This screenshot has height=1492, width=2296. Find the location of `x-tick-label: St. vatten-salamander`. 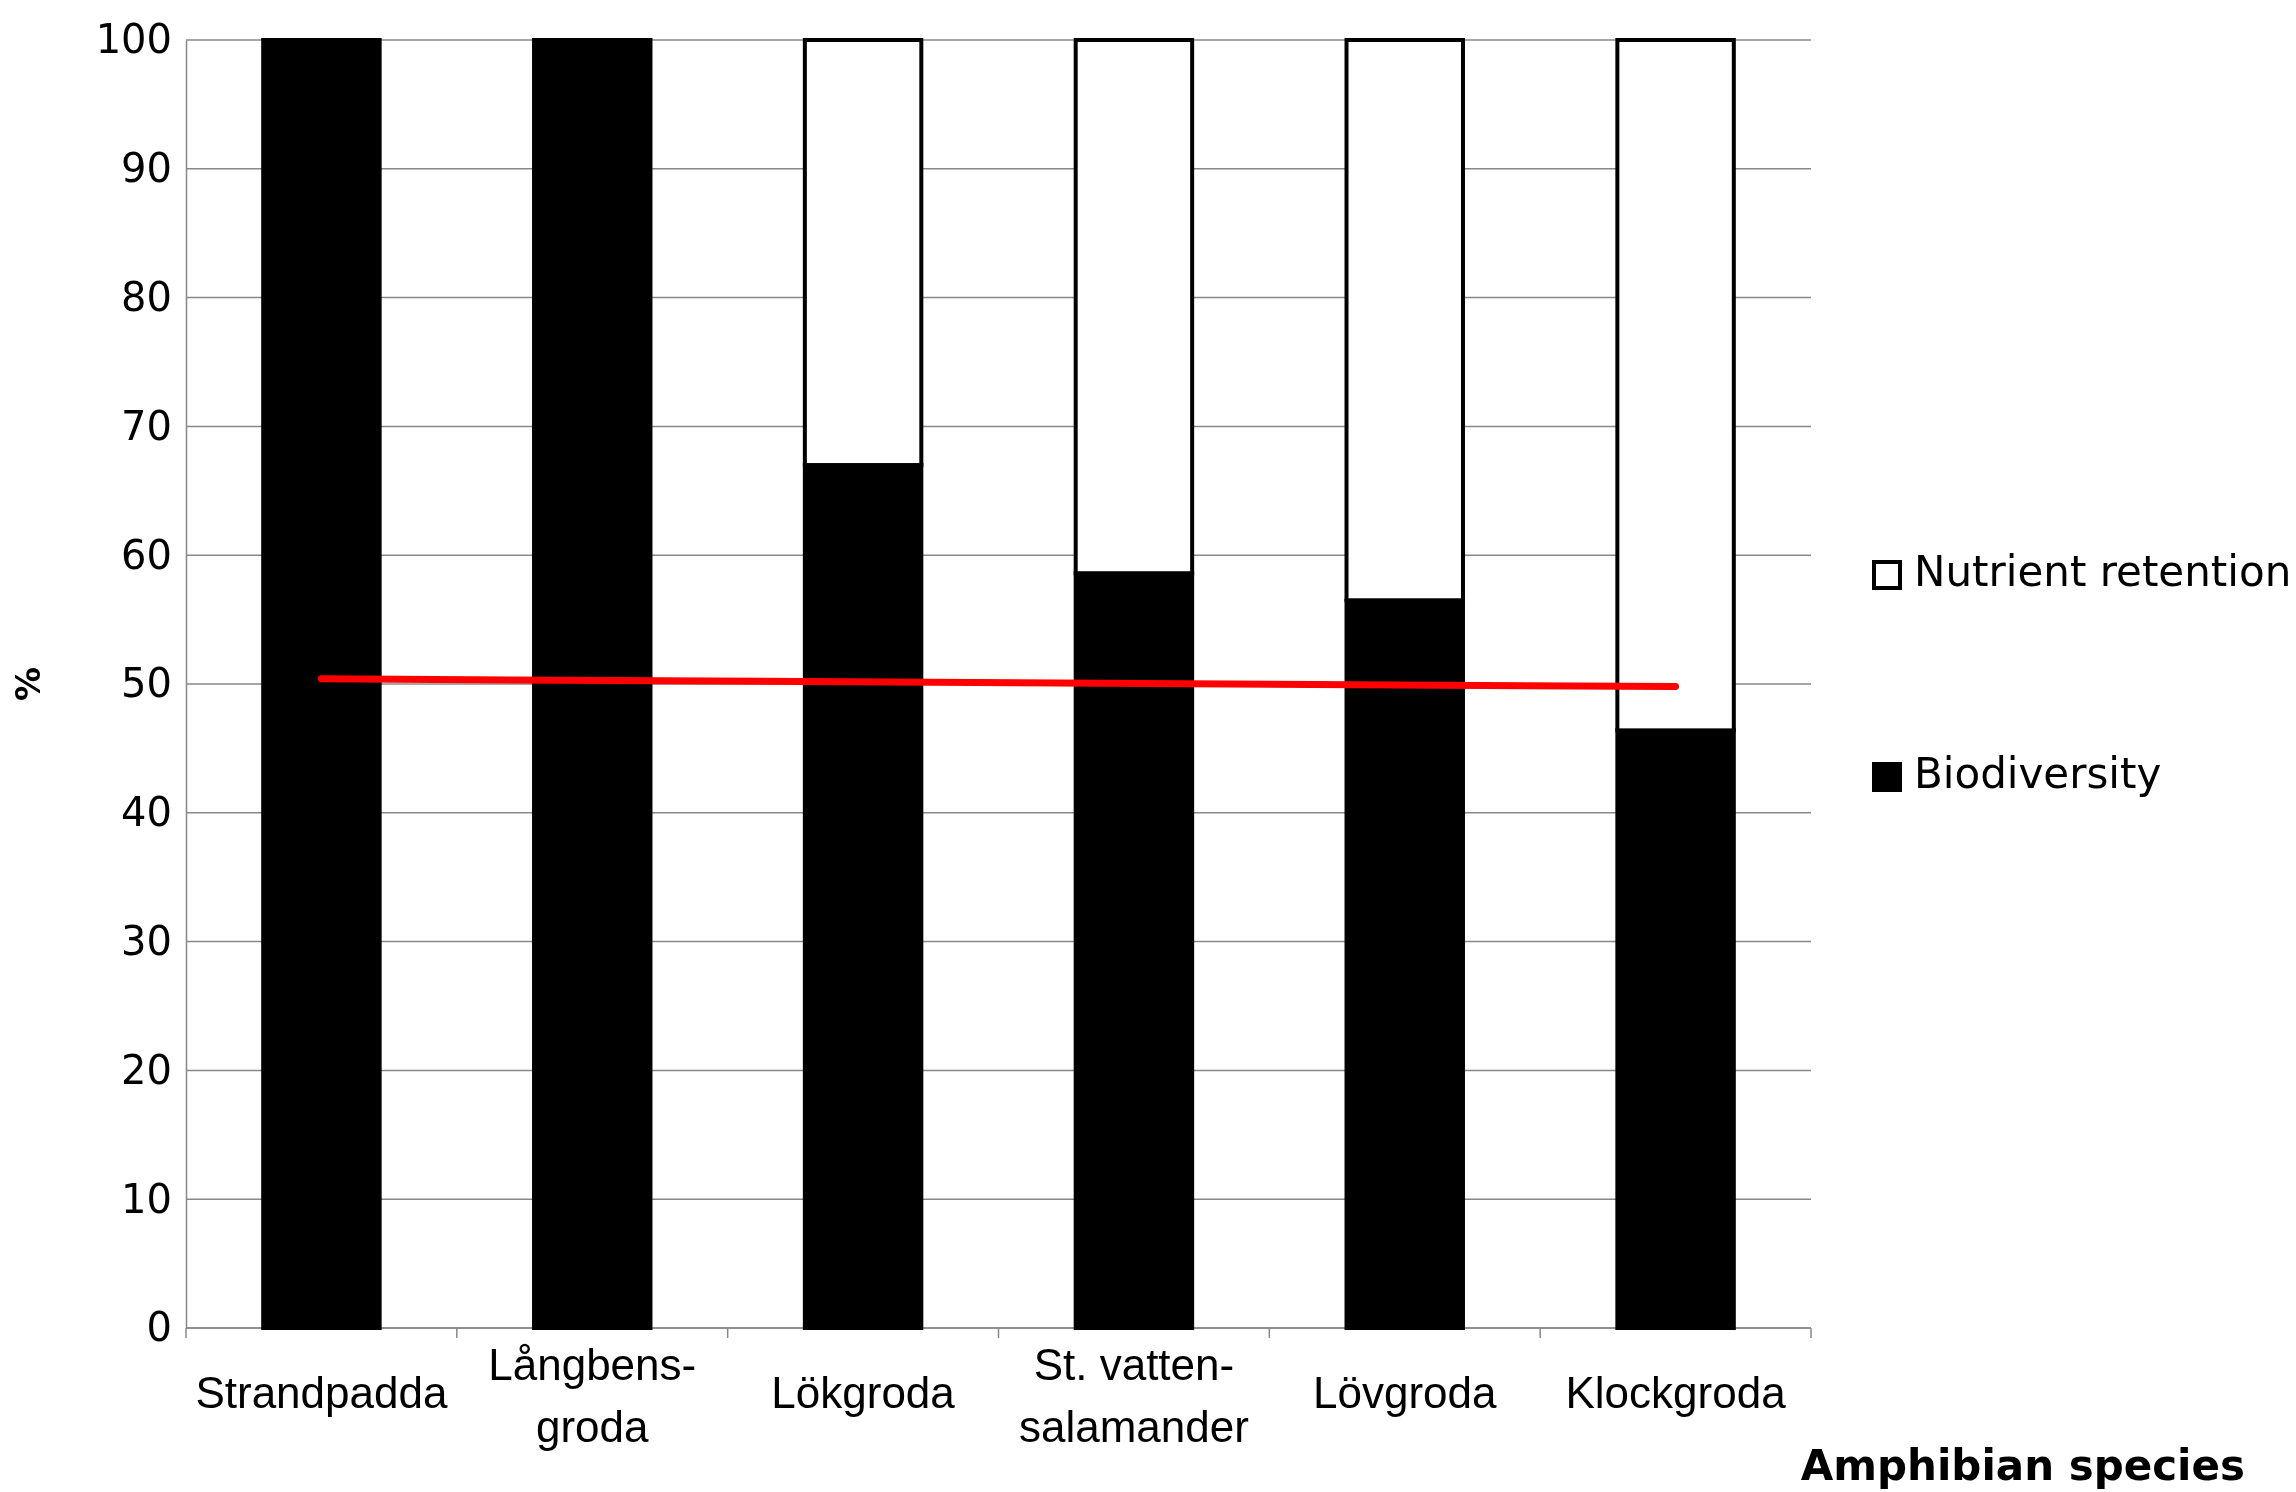

x-tick-label: St. vatten-salamander is located at coordinates (1133, 1395).